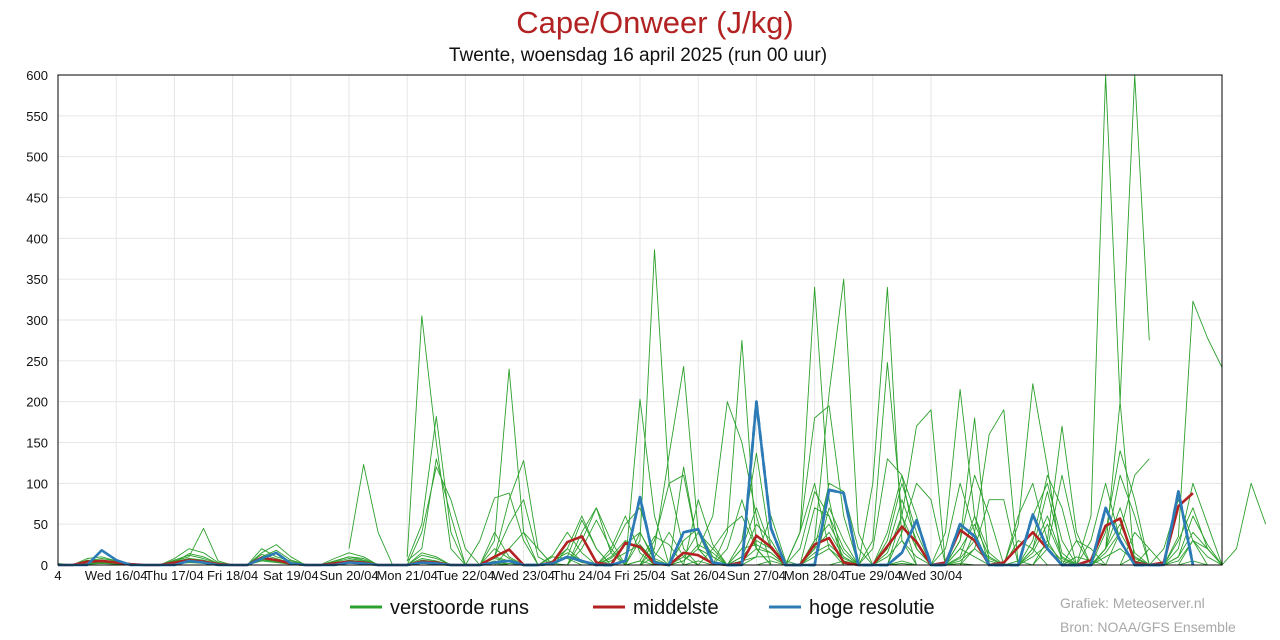  I want to click on y-tick-label: 550, so click(37, 116).